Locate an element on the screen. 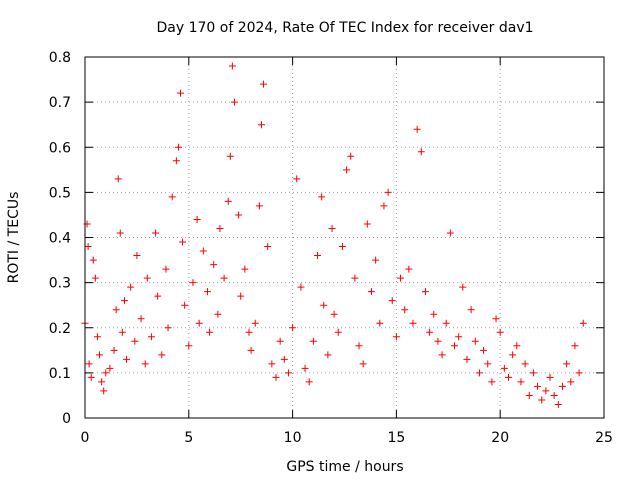  y-tick-label: 0.1 is located at coordinates (60, 374).